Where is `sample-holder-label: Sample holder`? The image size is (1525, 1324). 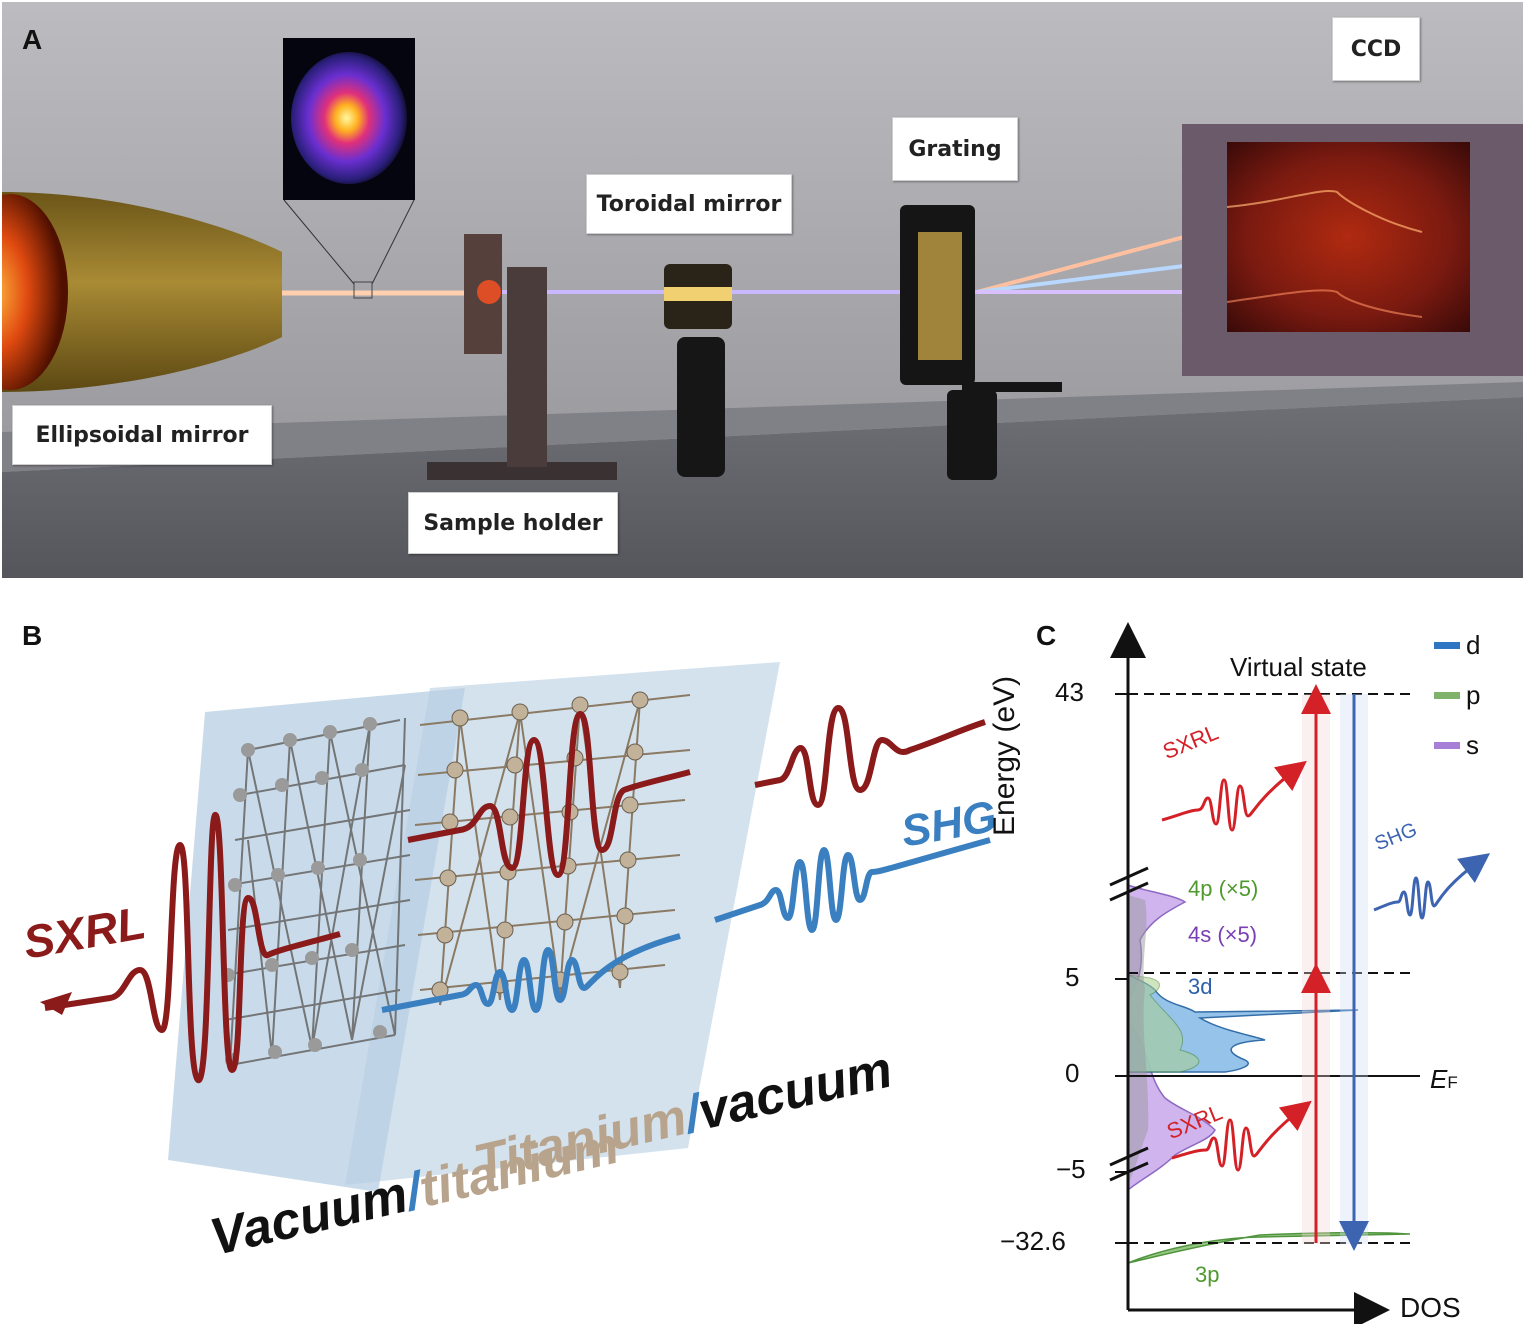
sample-holder-label: Sample holder is located at coordinates (513, 523).